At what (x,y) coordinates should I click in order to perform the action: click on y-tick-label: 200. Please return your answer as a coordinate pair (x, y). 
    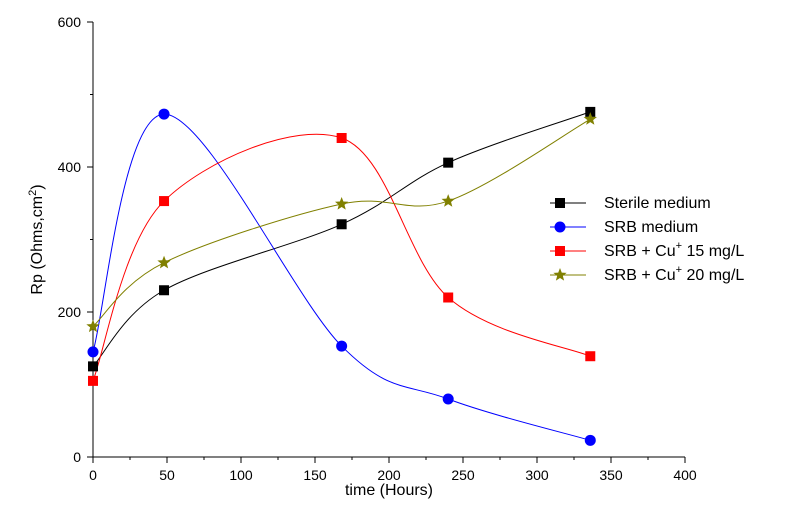
    Looking at the image, I should click on (70, 312).